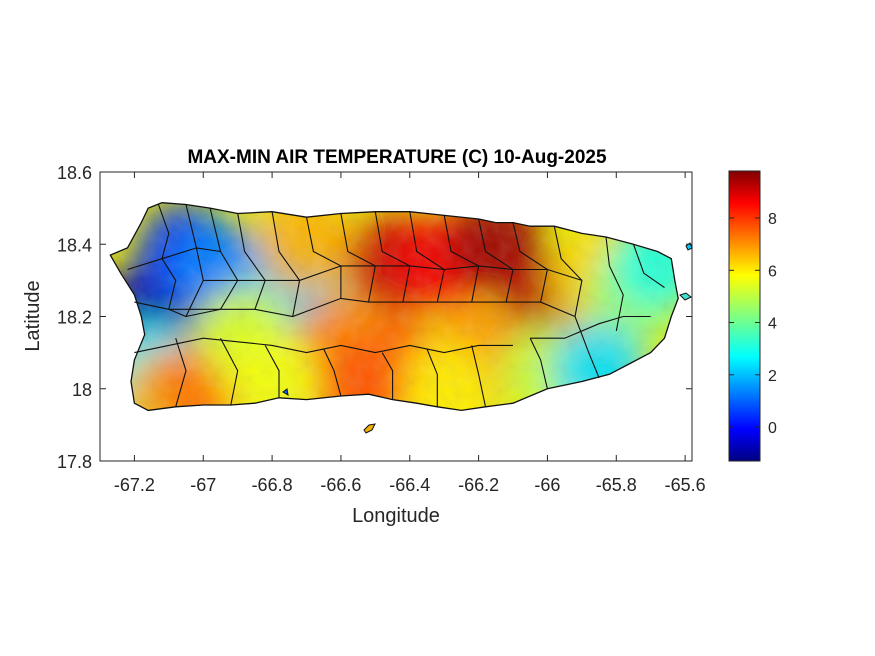 The image size is (875, 656). I want to click on x-tick-label: -66, so click(547, 485).